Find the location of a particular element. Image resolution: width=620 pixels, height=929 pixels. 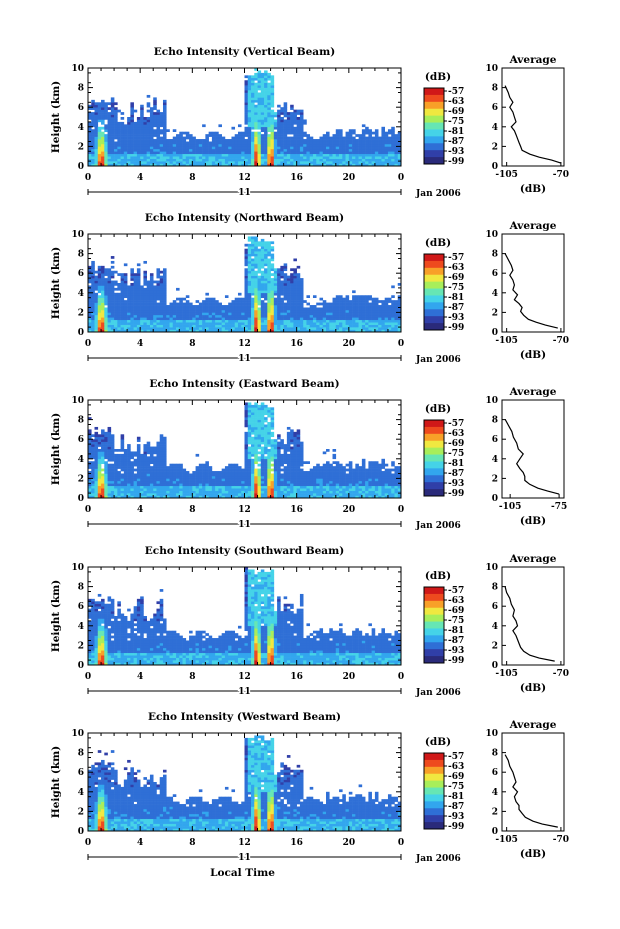

x-tick-label: 4 is located at coordinates (140, 178).